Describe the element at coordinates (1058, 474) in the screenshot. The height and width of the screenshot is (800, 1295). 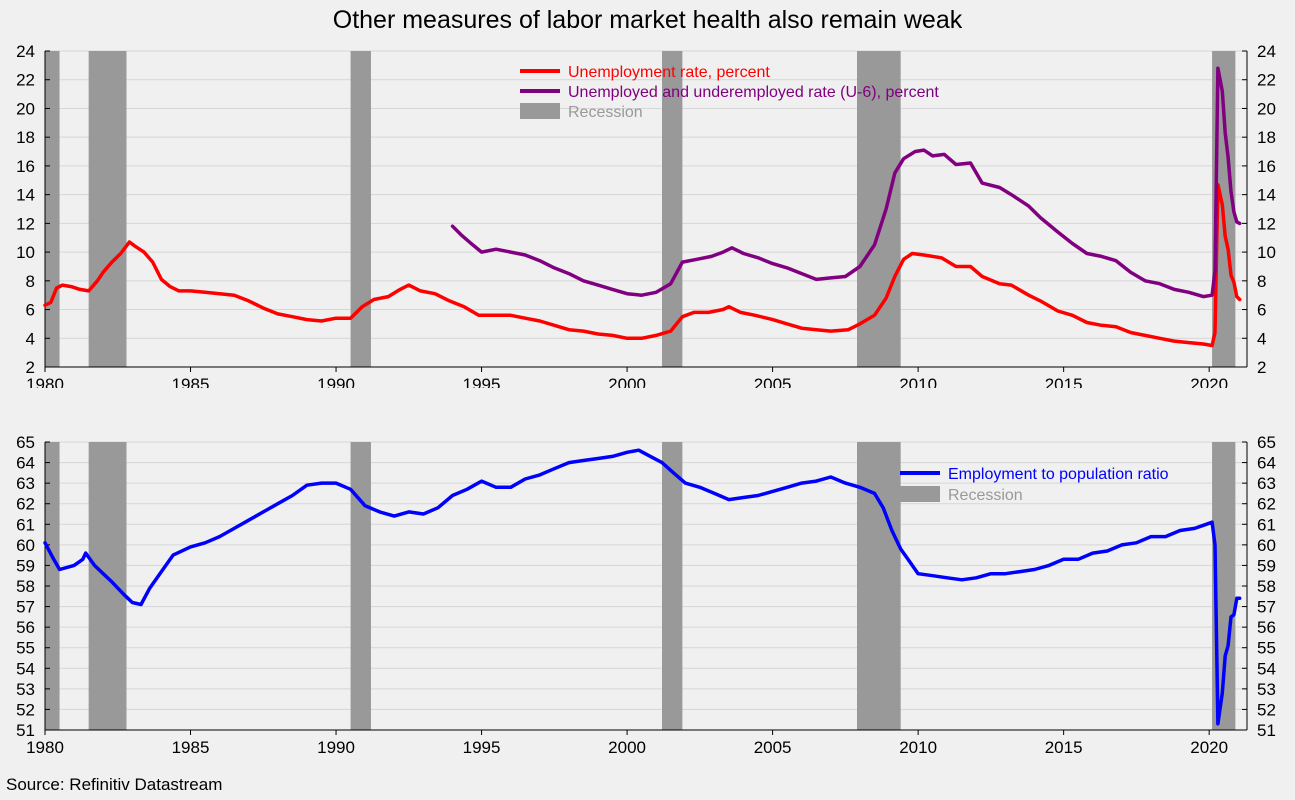
I see `legend-label: Employment to population ratio` at that location.